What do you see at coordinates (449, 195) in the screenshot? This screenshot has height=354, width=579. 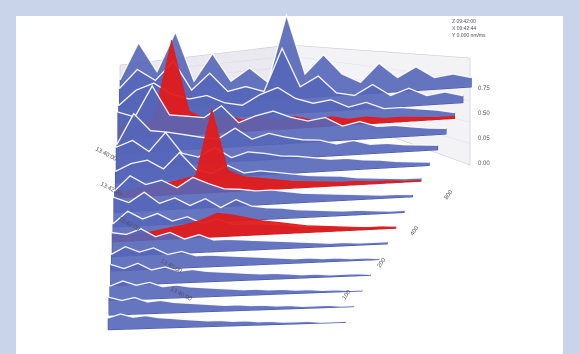 I see `depth-tick-label: 800` at bounding box center [449, 195].